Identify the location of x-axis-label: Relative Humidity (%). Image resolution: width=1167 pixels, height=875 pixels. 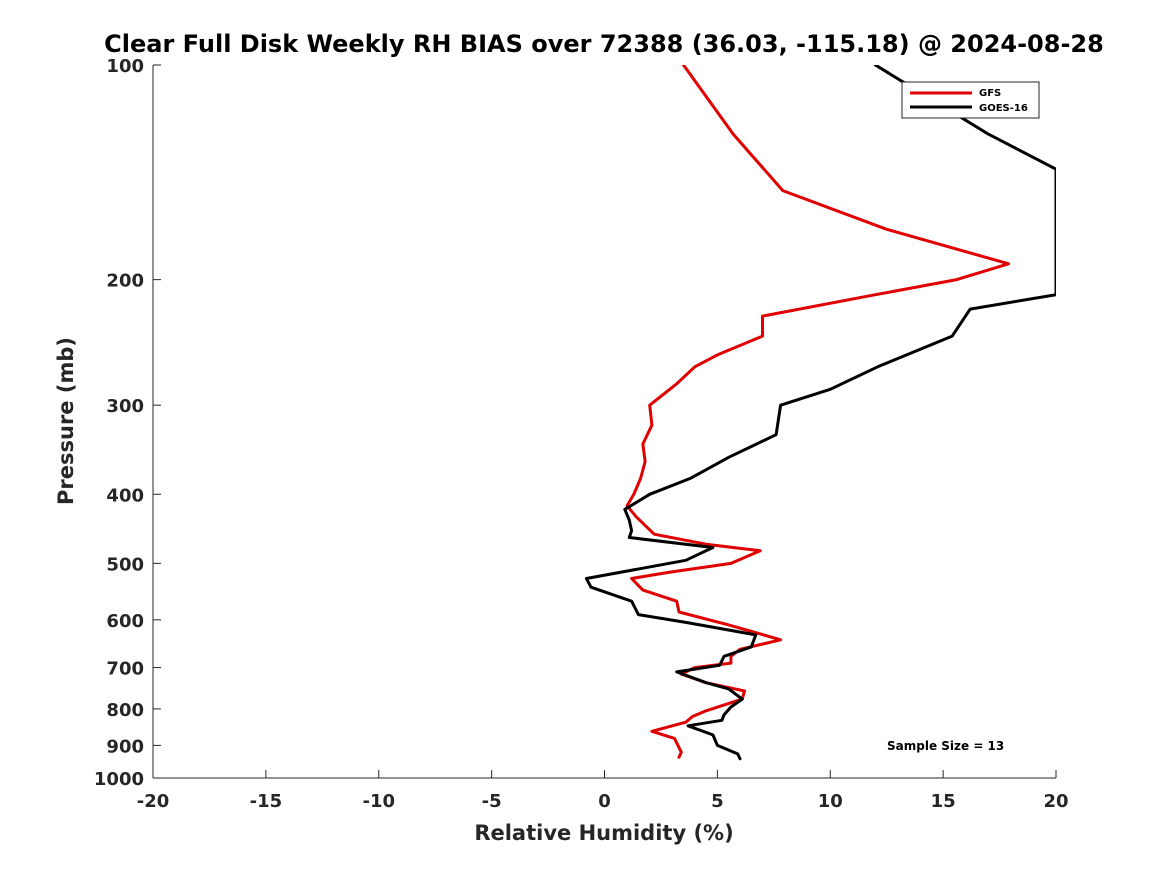
(603, 833).